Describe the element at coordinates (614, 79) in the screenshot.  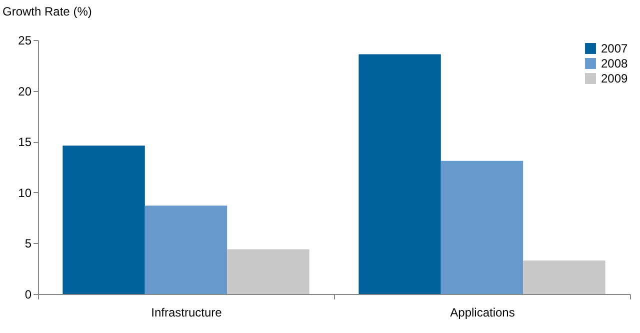
I see `legend-label: 2009` at that location.